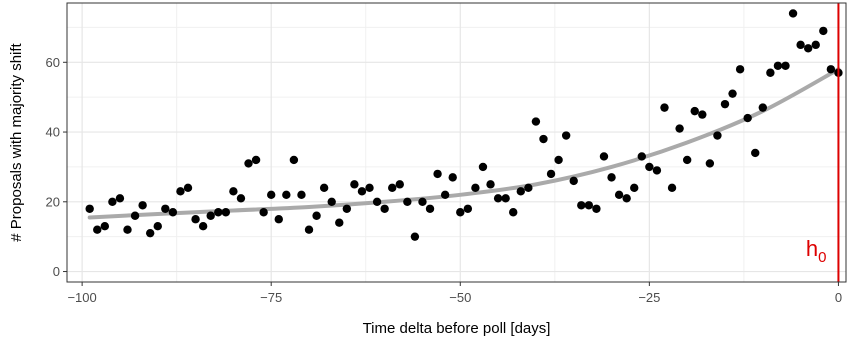 The width and height of the screenshot is (863, 343). What do you see at coordinates (81, 297) in the screenshot?
I see `x-tick-label: −100` at bounding box center [81, 297].